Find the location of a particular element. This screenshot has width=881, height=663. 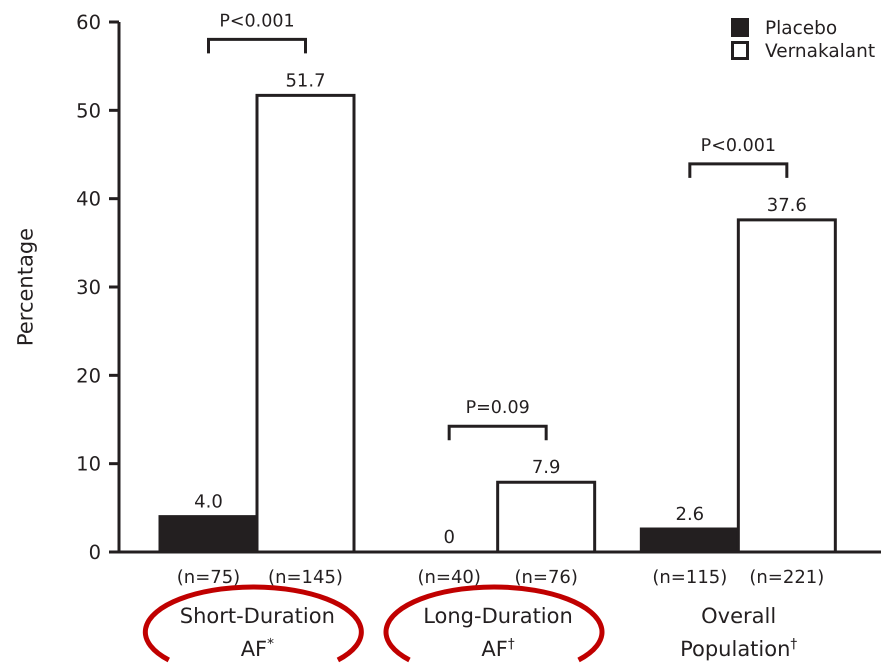

y-tick-label: 0 is located at coordinates (94, 552).